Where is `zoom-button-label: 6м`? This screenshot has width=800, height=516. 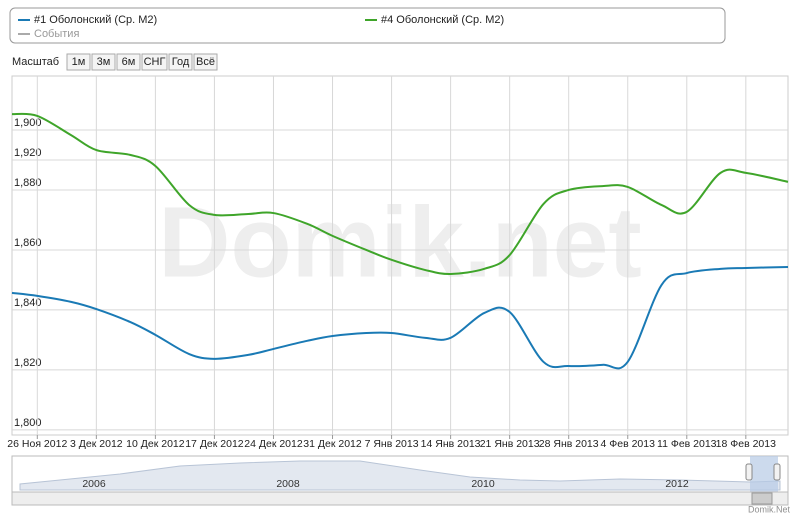
zoom-button-label: 6м is located at coordinates (129, 62).